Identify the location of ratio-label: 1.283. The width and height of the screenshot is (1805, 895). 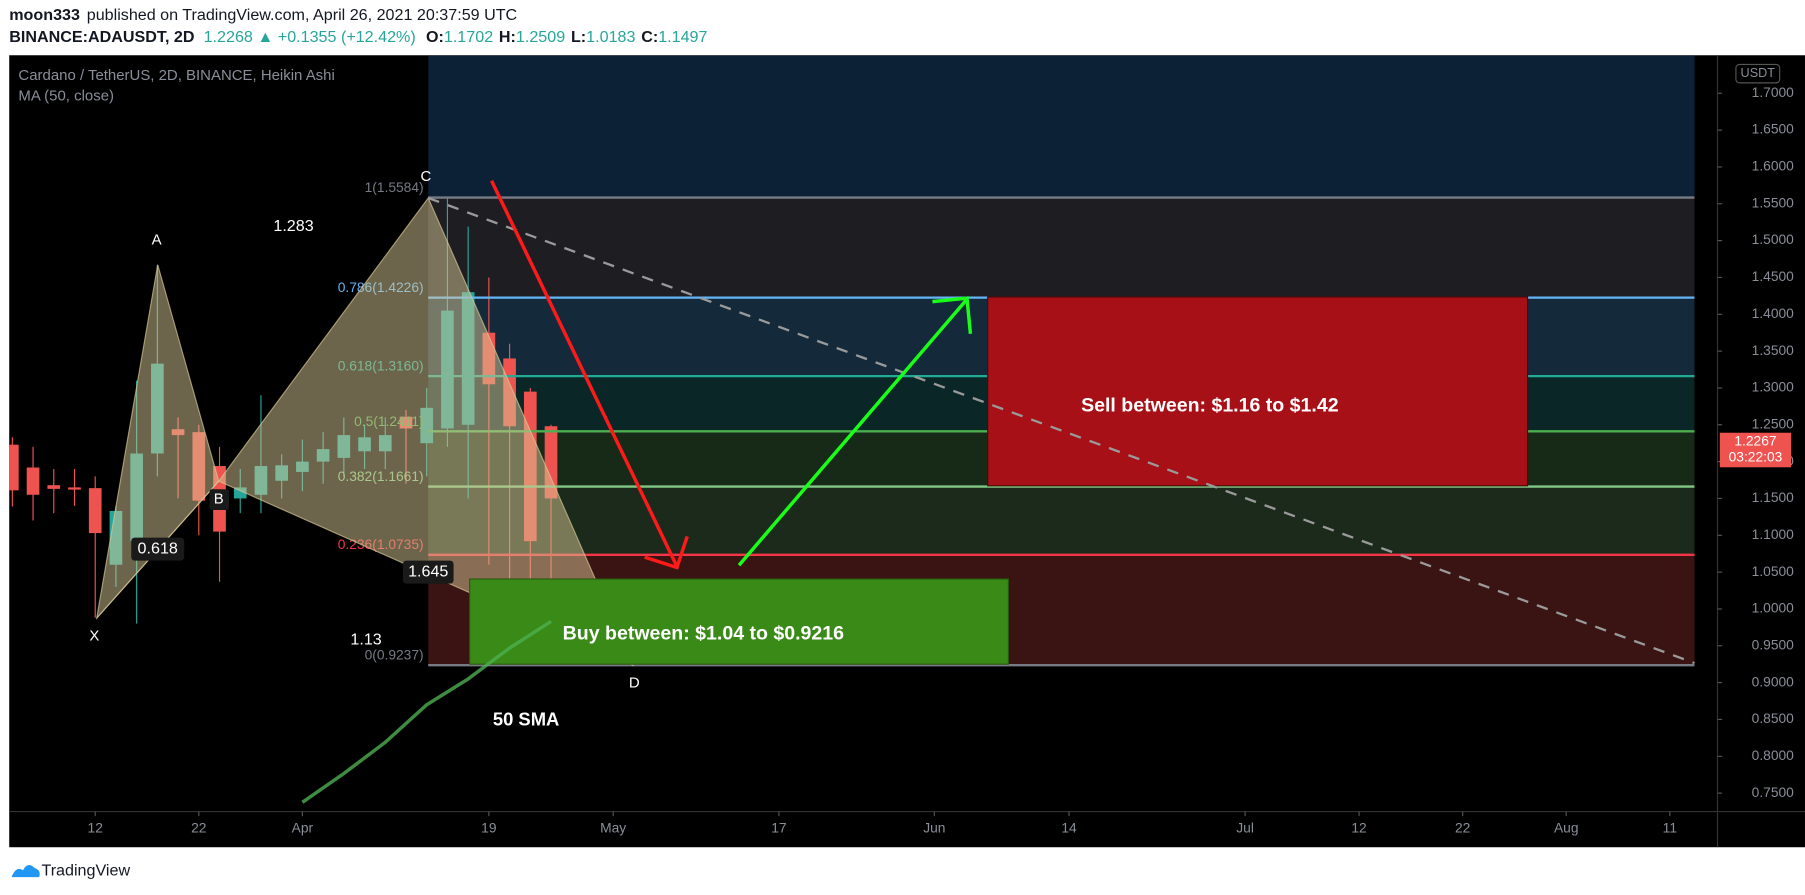
(293, 226).